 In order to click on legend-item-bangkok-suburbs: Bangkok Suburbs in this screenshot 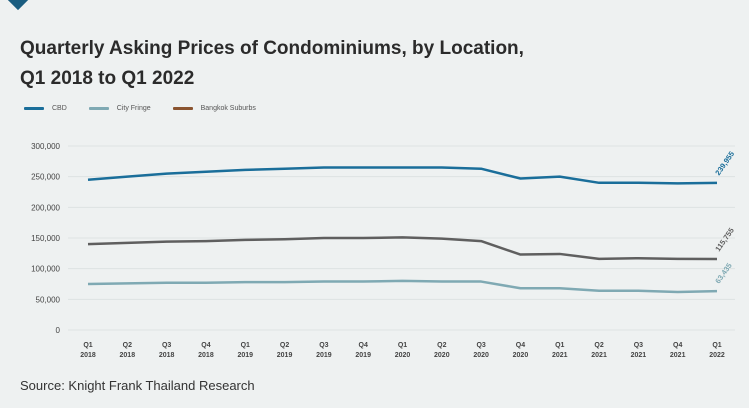, I will do `click(214, 108)`.